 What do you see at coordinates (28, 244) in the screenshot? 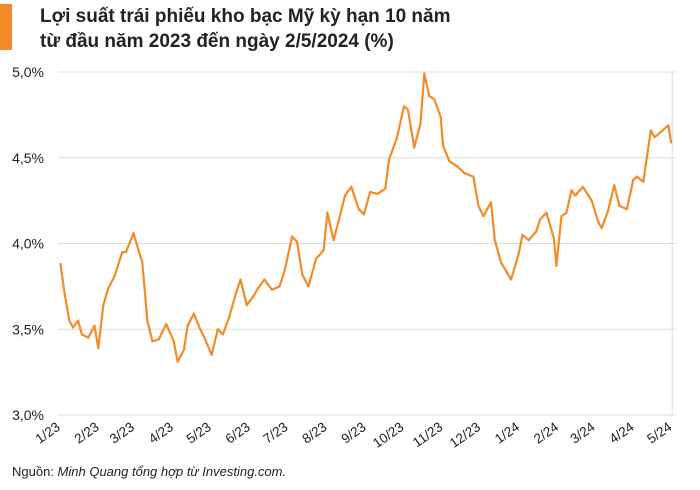
I see `y-tick-label: 4,0%` at bounding box center [28, 244].